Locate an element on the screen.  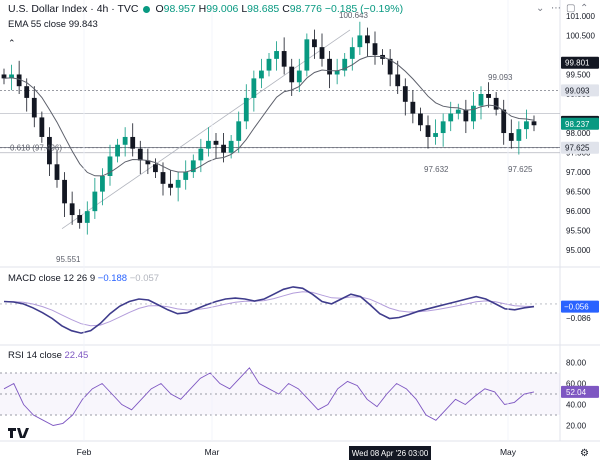
level-annotation: 97.632 is located at coordinates (436, 169).